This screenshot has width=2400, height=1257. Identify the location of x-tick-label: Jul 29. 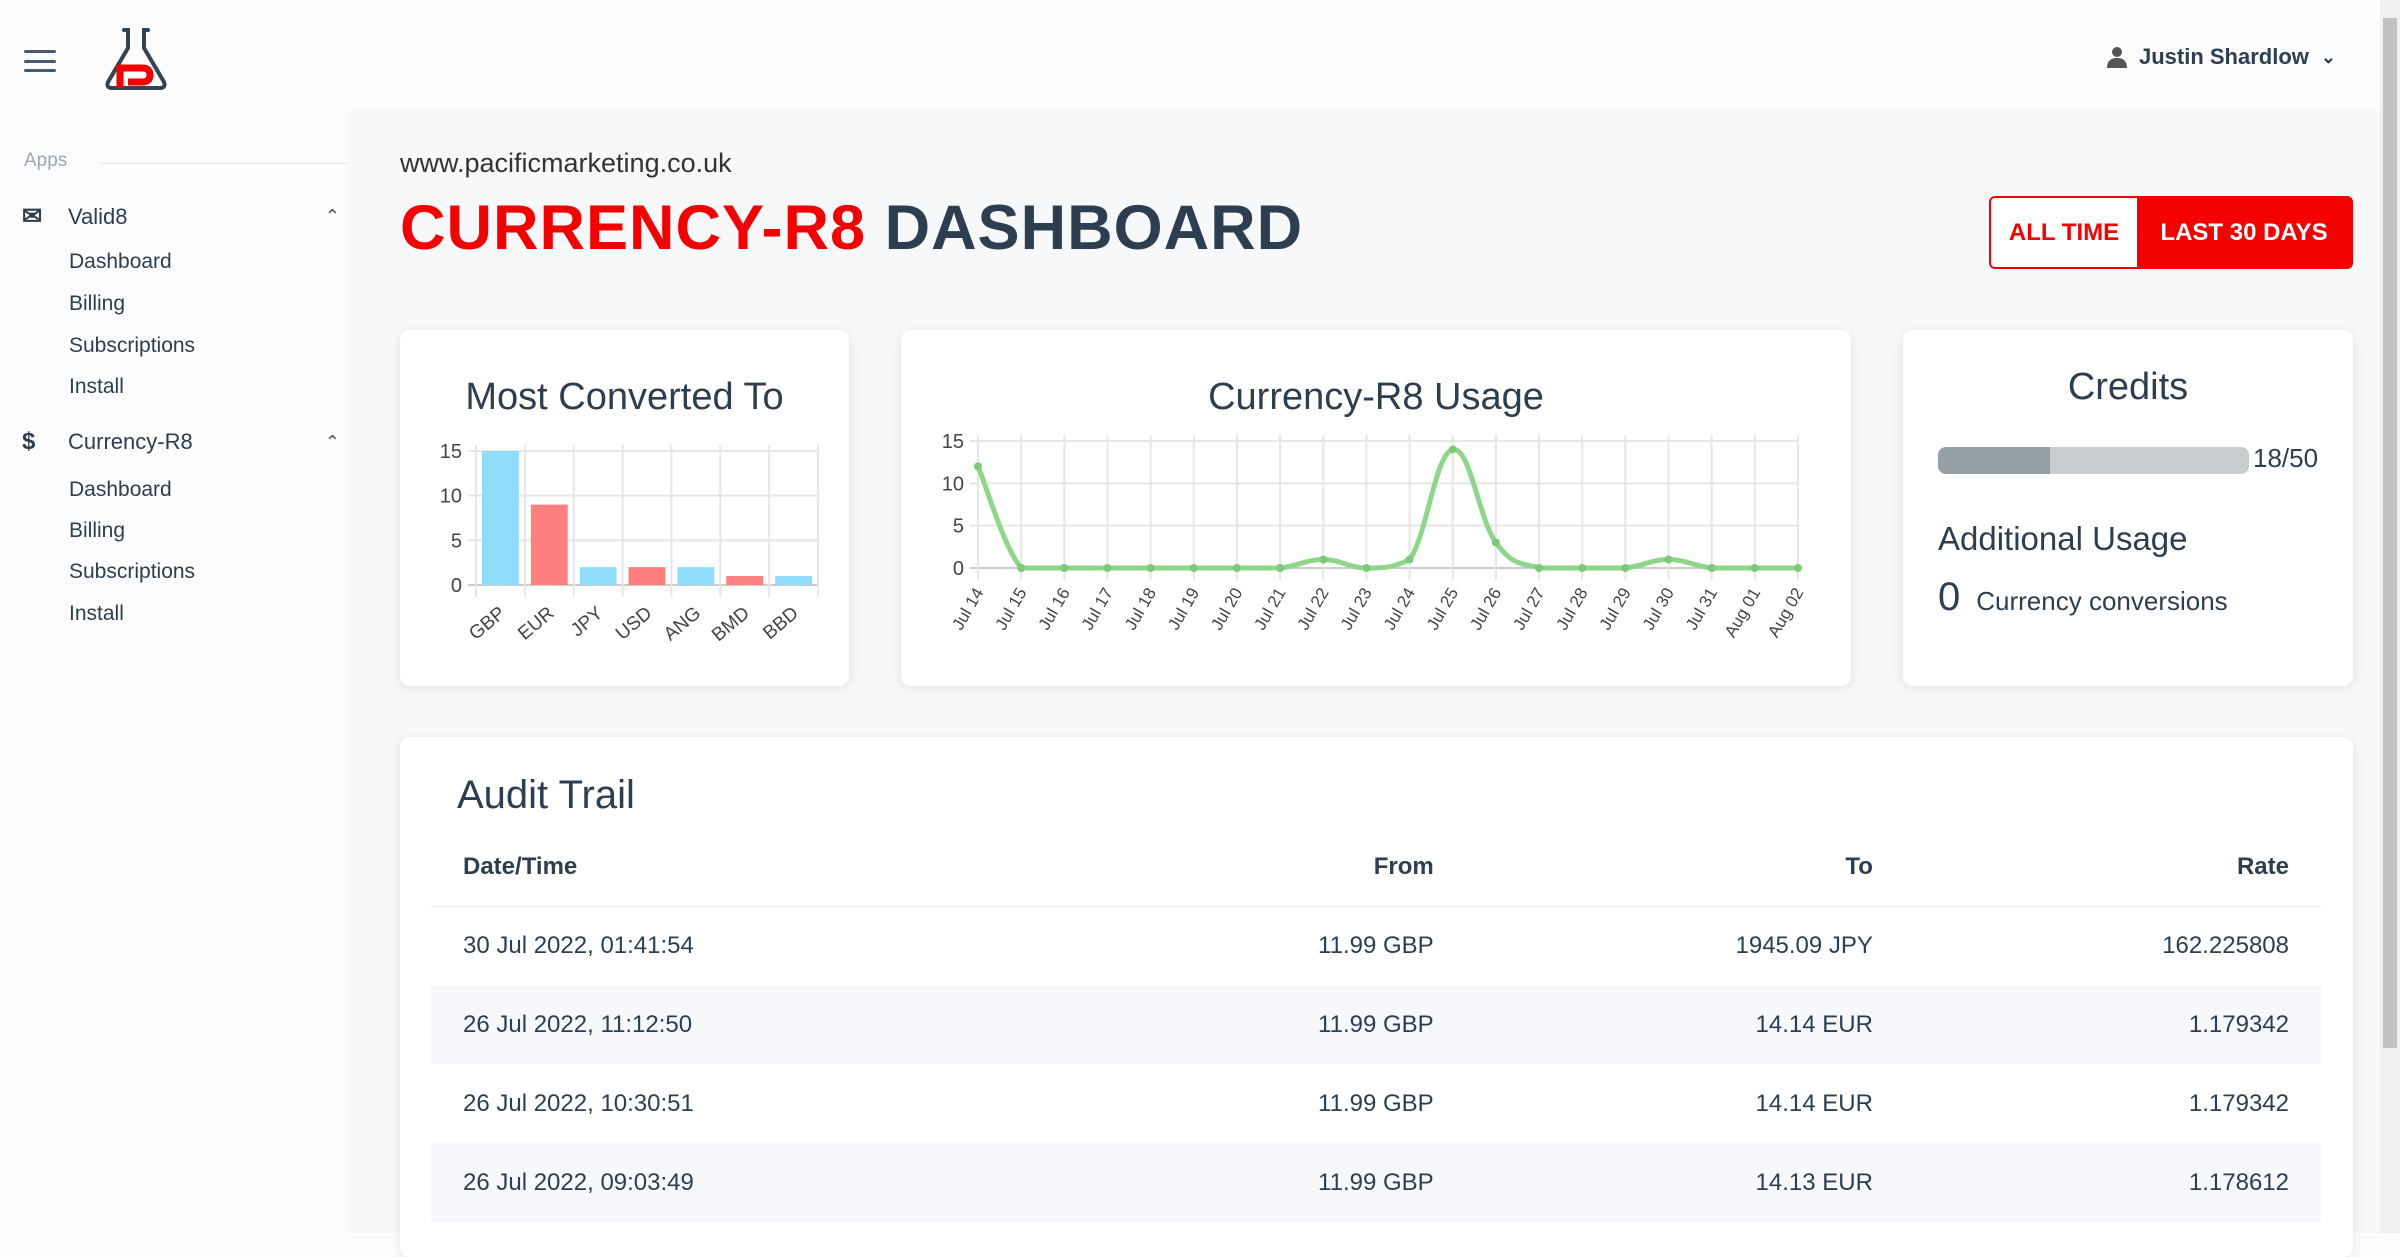
(1615, 609).